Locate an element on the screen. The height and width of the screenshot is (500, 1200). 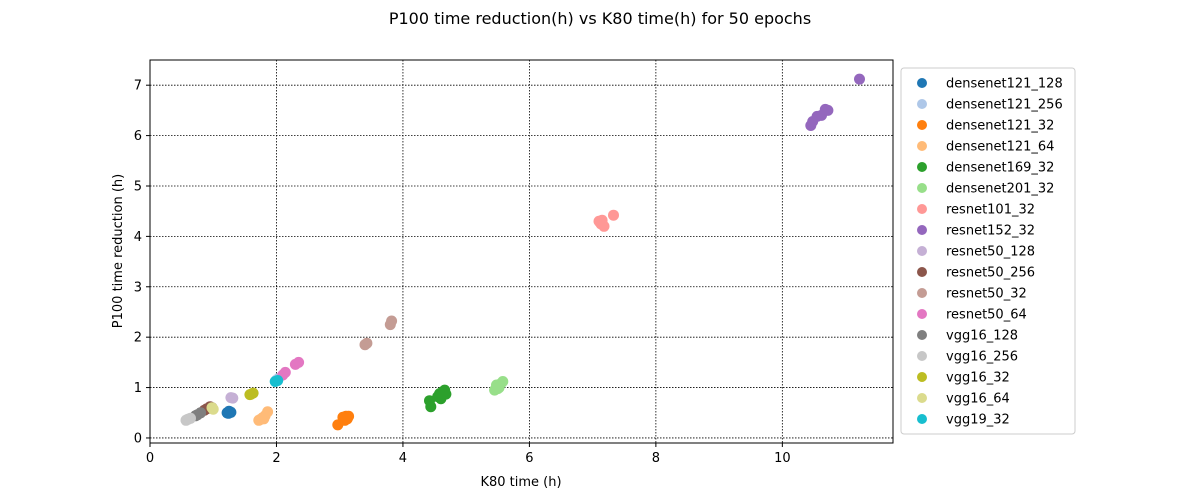
y-tick-label: 1 is located at coordinates (138, 388).